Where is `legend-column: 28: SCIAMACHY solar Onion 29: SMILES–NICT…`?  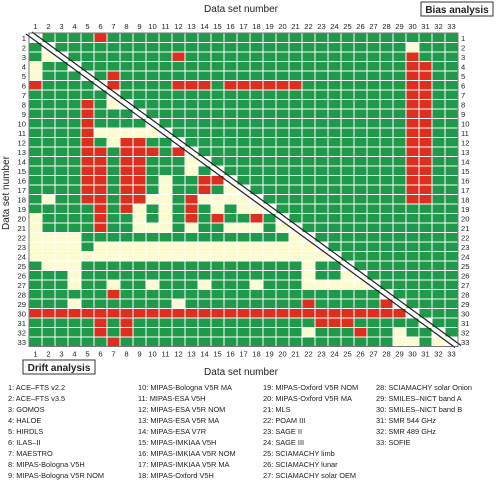
legend-column: 28: SCIAMACHY solar Onion 29: SMILES–NICT… is located at coordinates (424, 415).